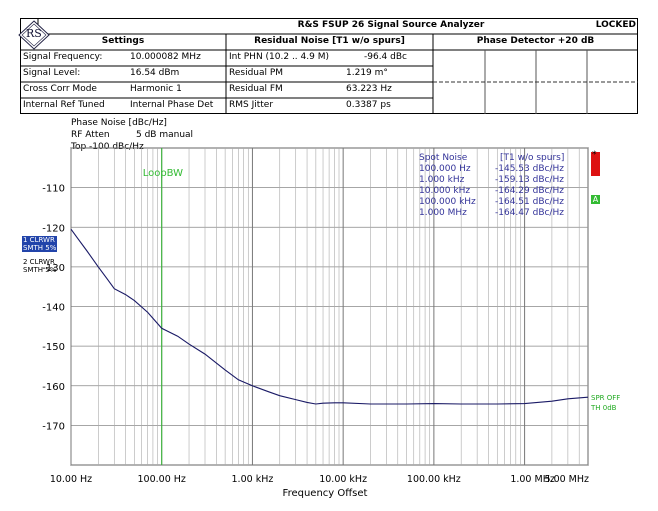 The height and width of the screenshot is (511, 658). What do you see at coordinates (443, 158) in the screenshot?
I see `spot-noise-title: Spot Noise` at bounding box center [443, 158].